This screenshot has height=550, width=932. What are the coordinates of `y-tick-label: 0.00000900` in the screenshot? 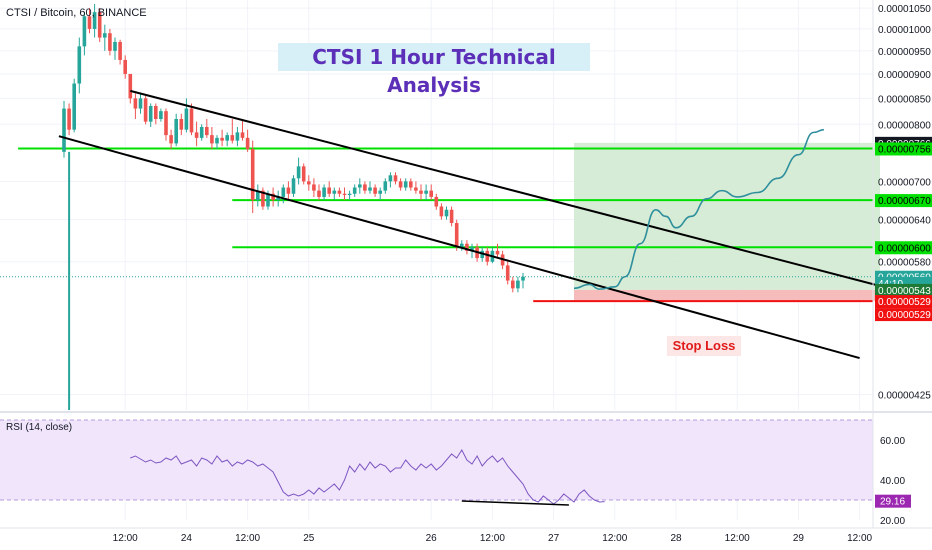 It's located at (904, 75).